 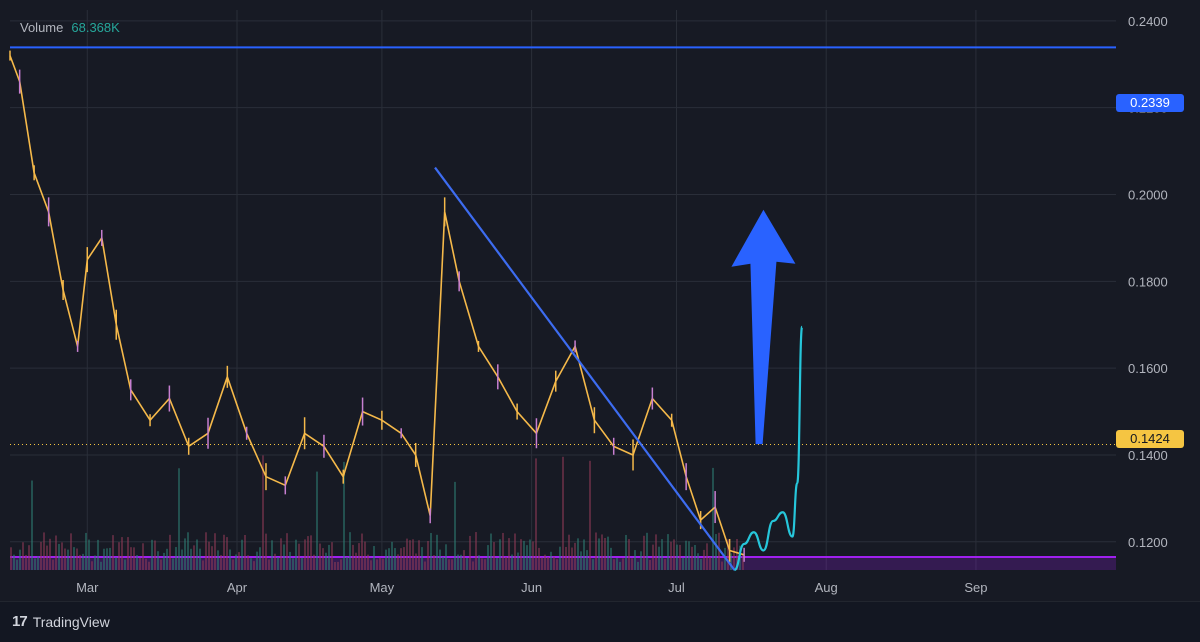 I want to click on x-tick-label: Aug, so click(x=826, y=587).